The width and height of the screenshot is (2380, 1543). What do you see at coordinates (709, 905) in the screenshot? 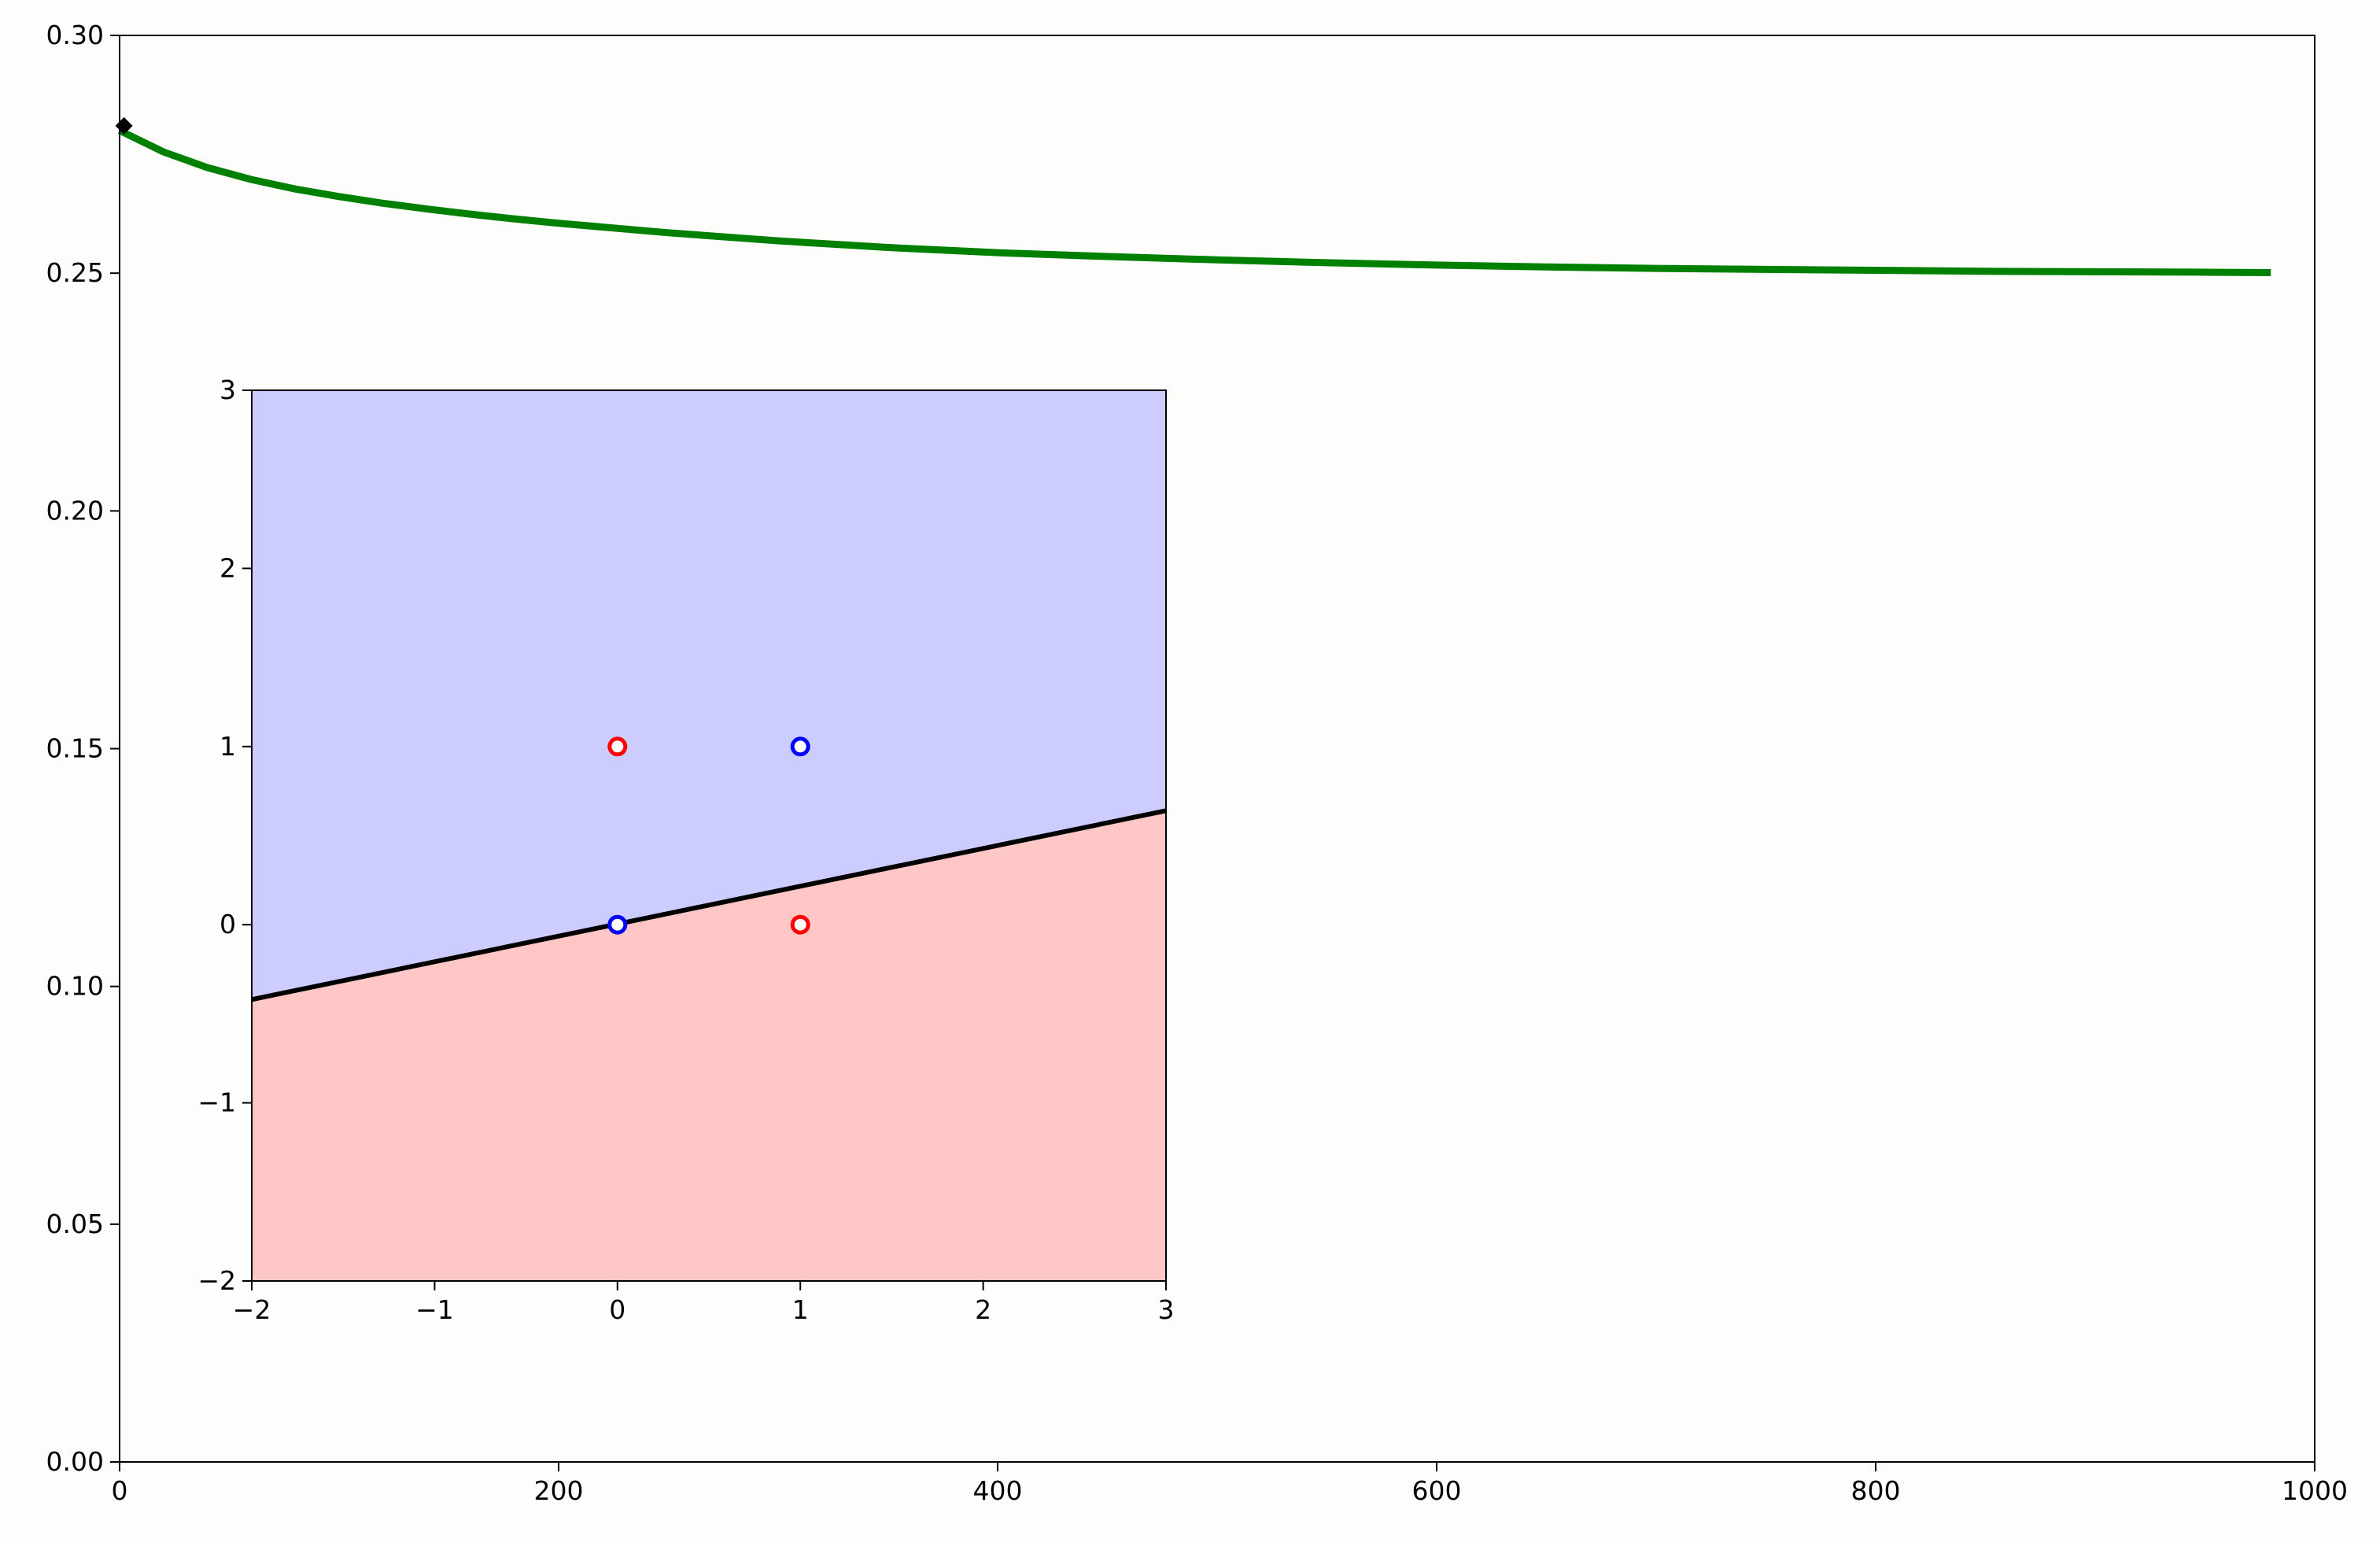
I see `decision-boundary-line` at bounding box center [709, 905].